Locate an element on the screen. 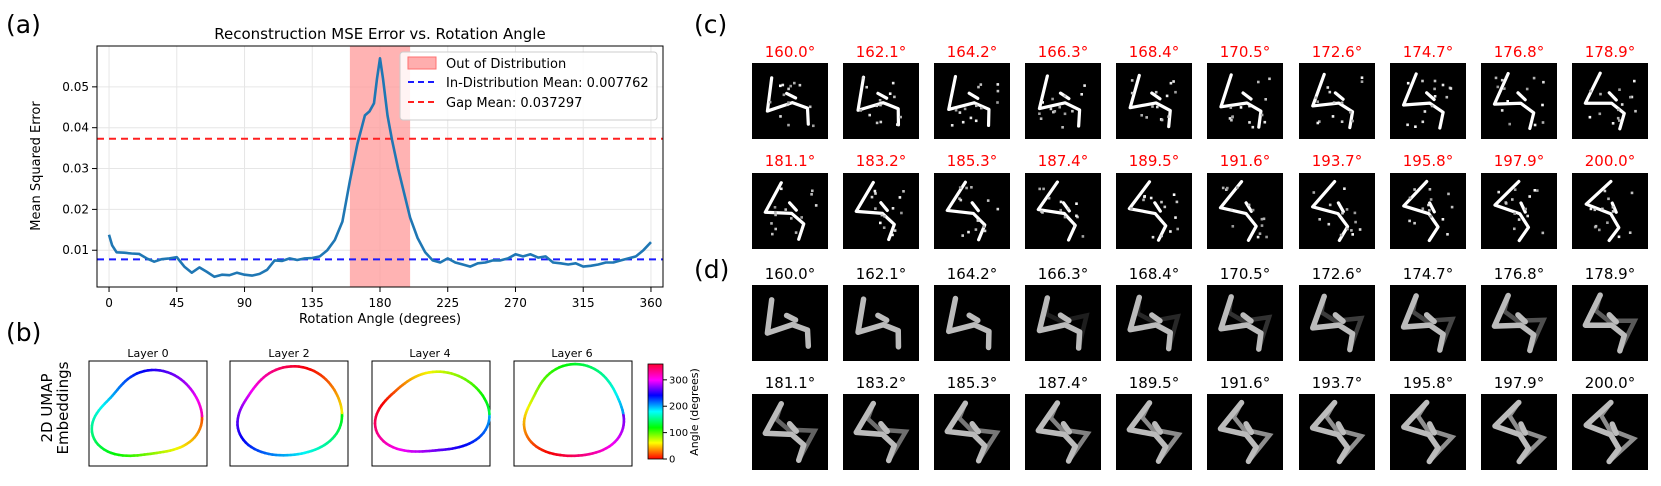 The width and height of the screenshot is (1661, 486). reconstruction-cell: 164.2° is located at coordinates (972, 313).